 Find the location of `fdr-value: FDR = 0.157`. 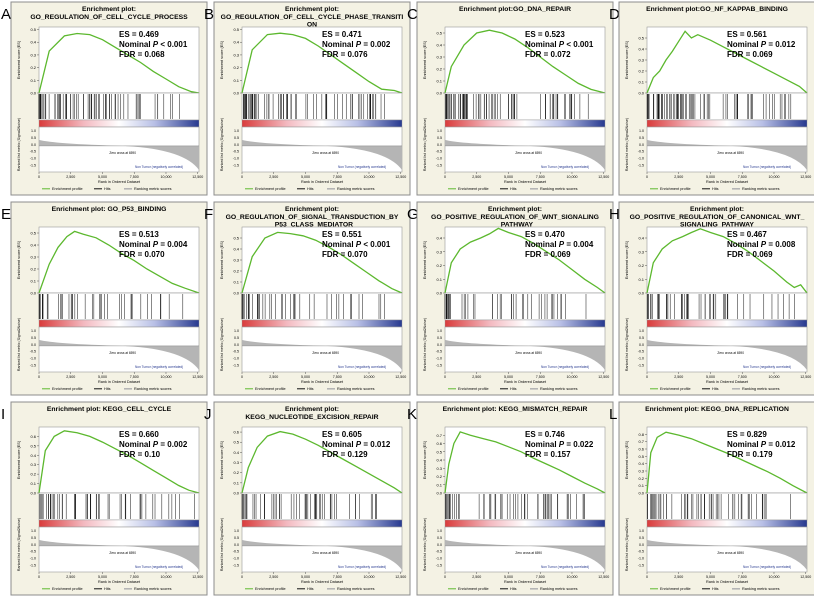

fdr-value: FDR = 0.157 is located at coordinates (548, 454).